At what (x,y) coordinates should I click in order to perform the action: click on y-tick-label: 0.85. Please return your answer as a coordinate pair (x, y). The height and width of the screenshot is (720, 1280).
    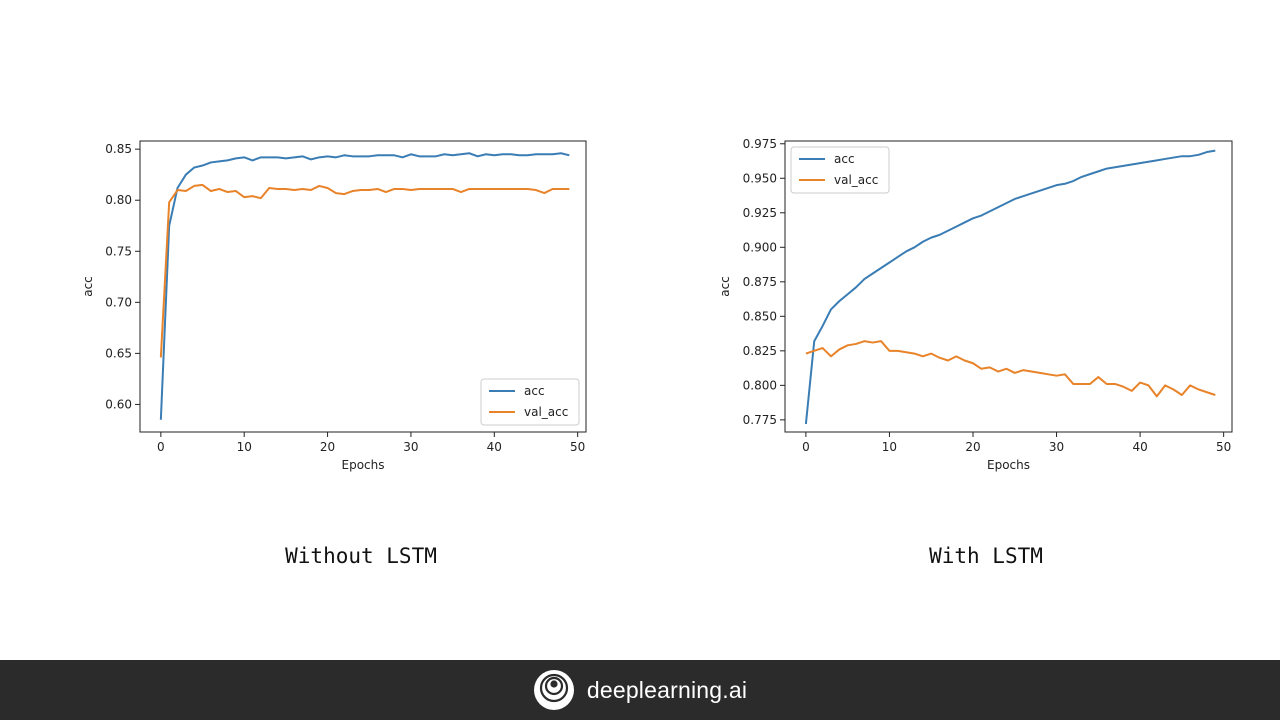
    Looking at the image, I should click on (118, 149).